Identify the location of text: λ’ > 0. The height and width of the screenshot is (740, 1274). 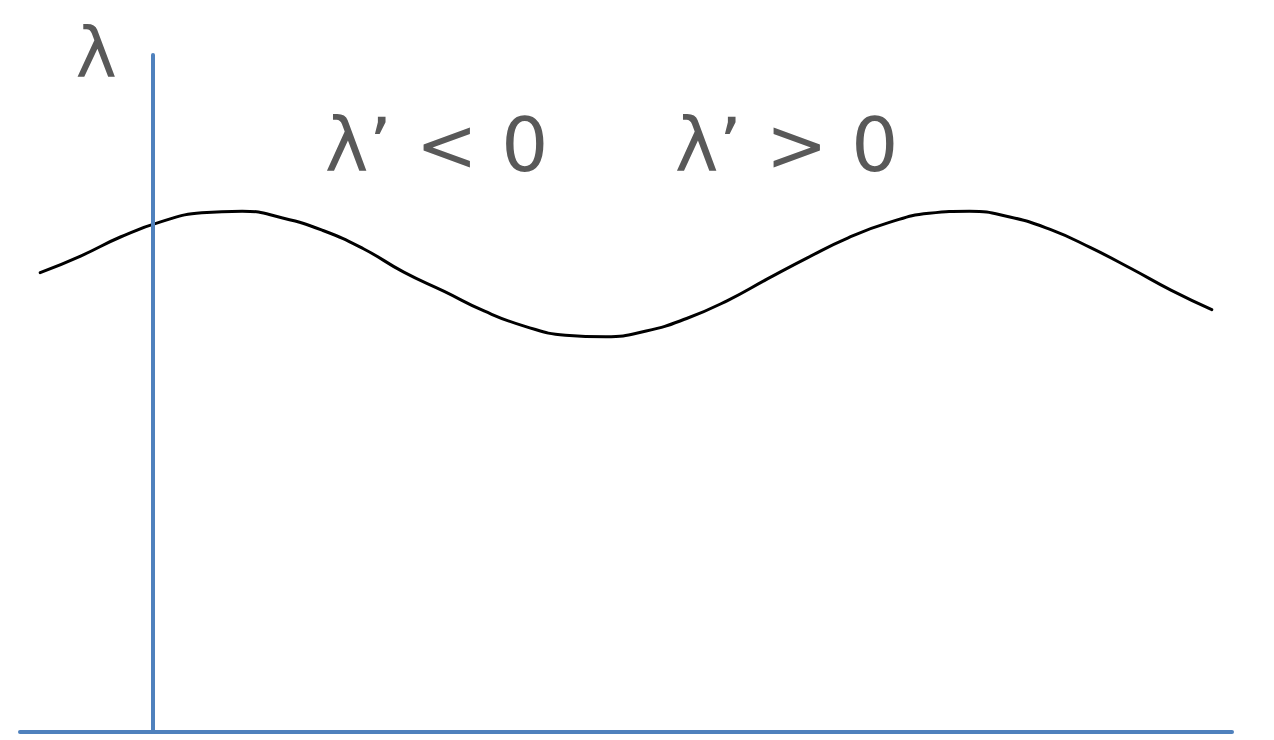
(786, 145).